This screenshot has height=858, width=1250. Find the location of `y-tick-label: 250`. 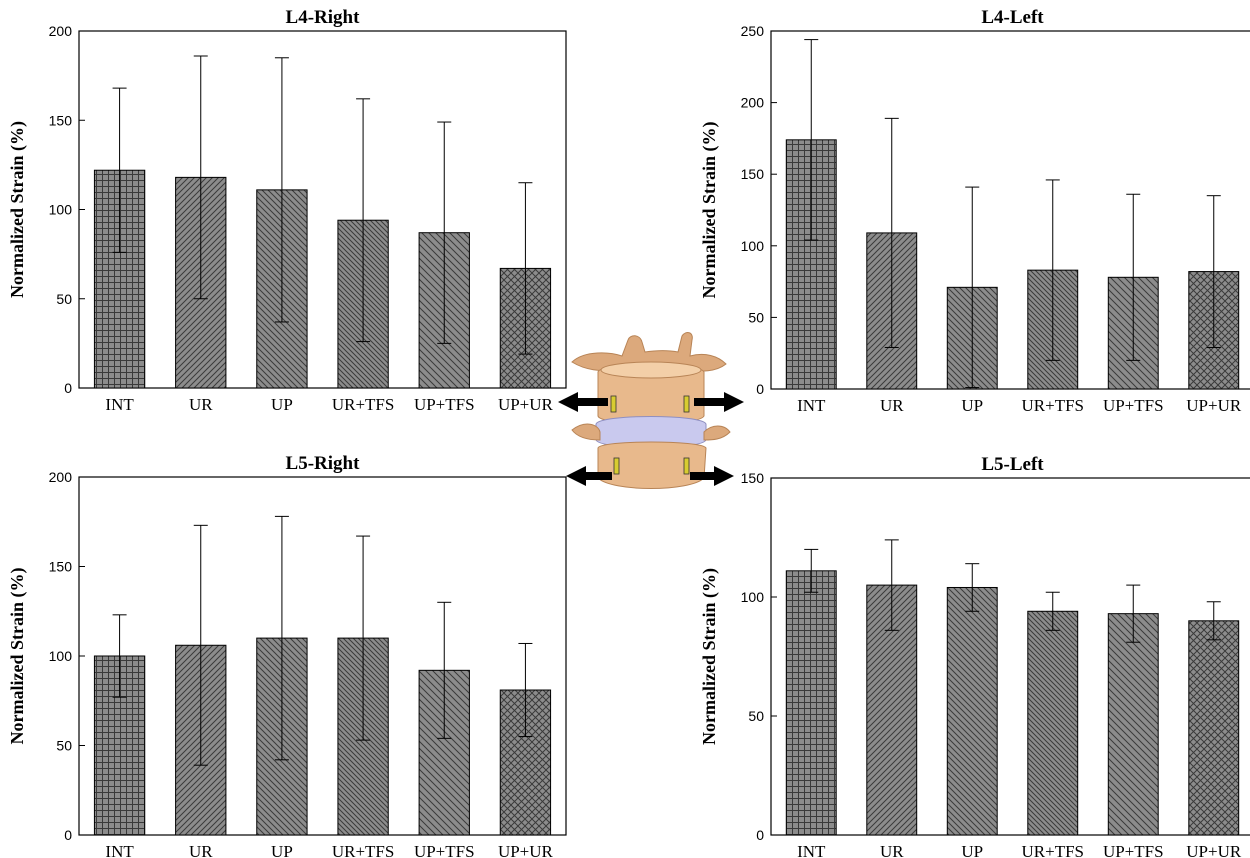

y-tick-label: 250 is located at coordinates (753, 31).